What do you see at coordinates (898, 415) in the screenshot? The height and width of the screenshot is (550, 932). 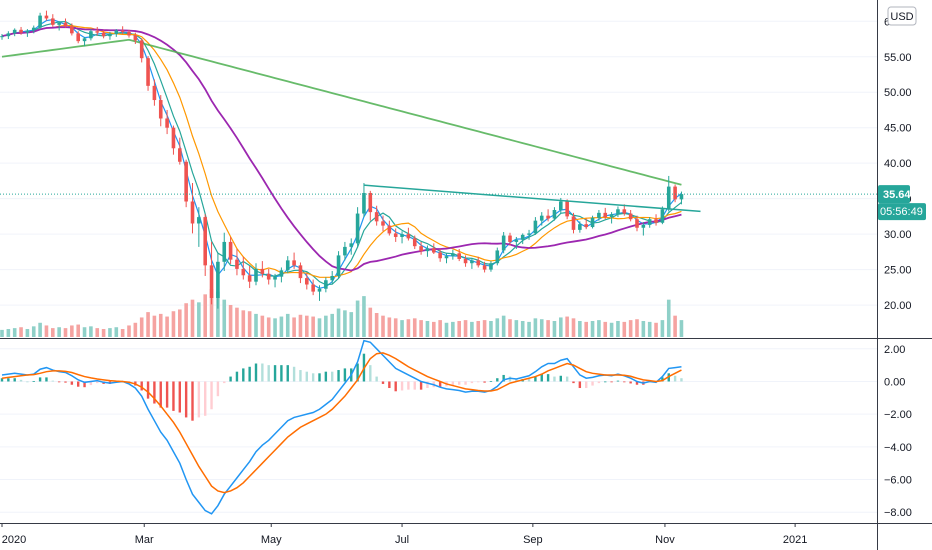 I see `macd-tick-label: −2.00` at bounding box center [898, 415].